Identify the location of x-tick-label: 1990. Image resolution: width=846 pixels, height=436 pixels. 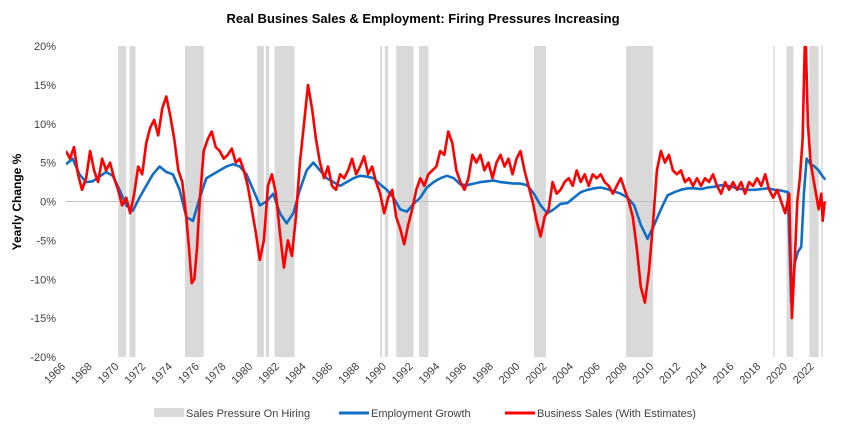
(376, 374).